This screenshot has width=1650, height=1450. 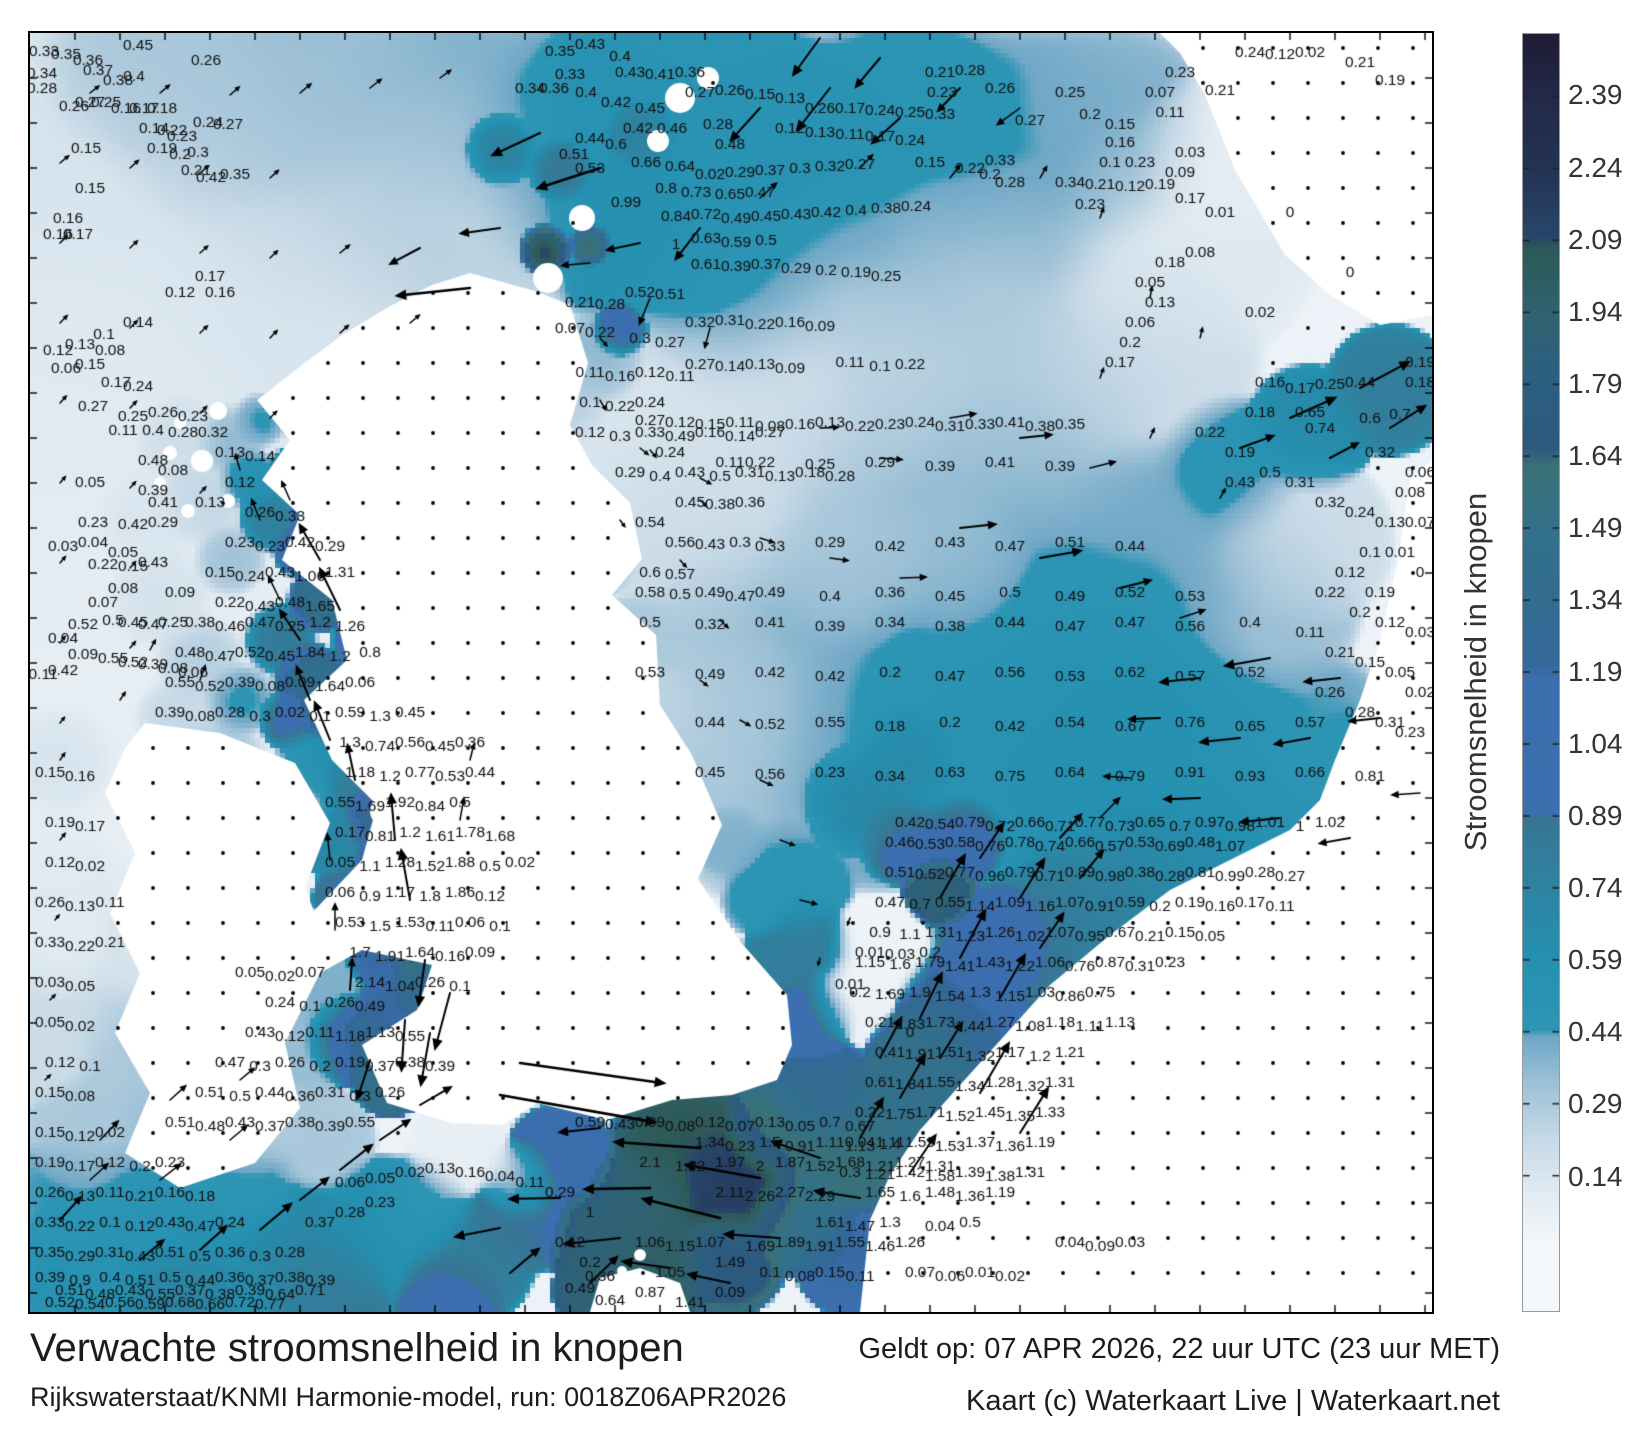 I want to click on colorbar-tick: 2.39, so click(x=1595, y=95).